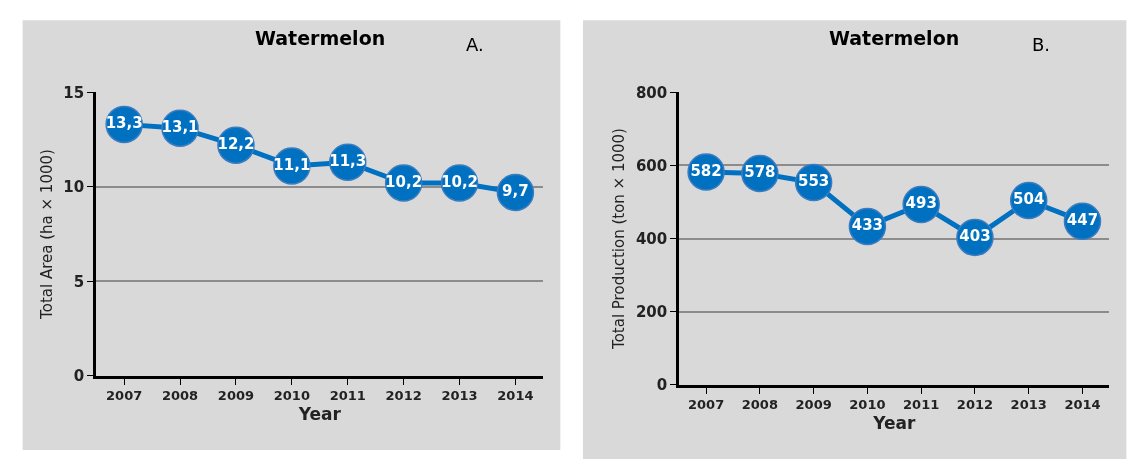 Image resolution: width=1132 pixels, height=468 pixels. I want to click on data-label: 433, so click(867, 225).